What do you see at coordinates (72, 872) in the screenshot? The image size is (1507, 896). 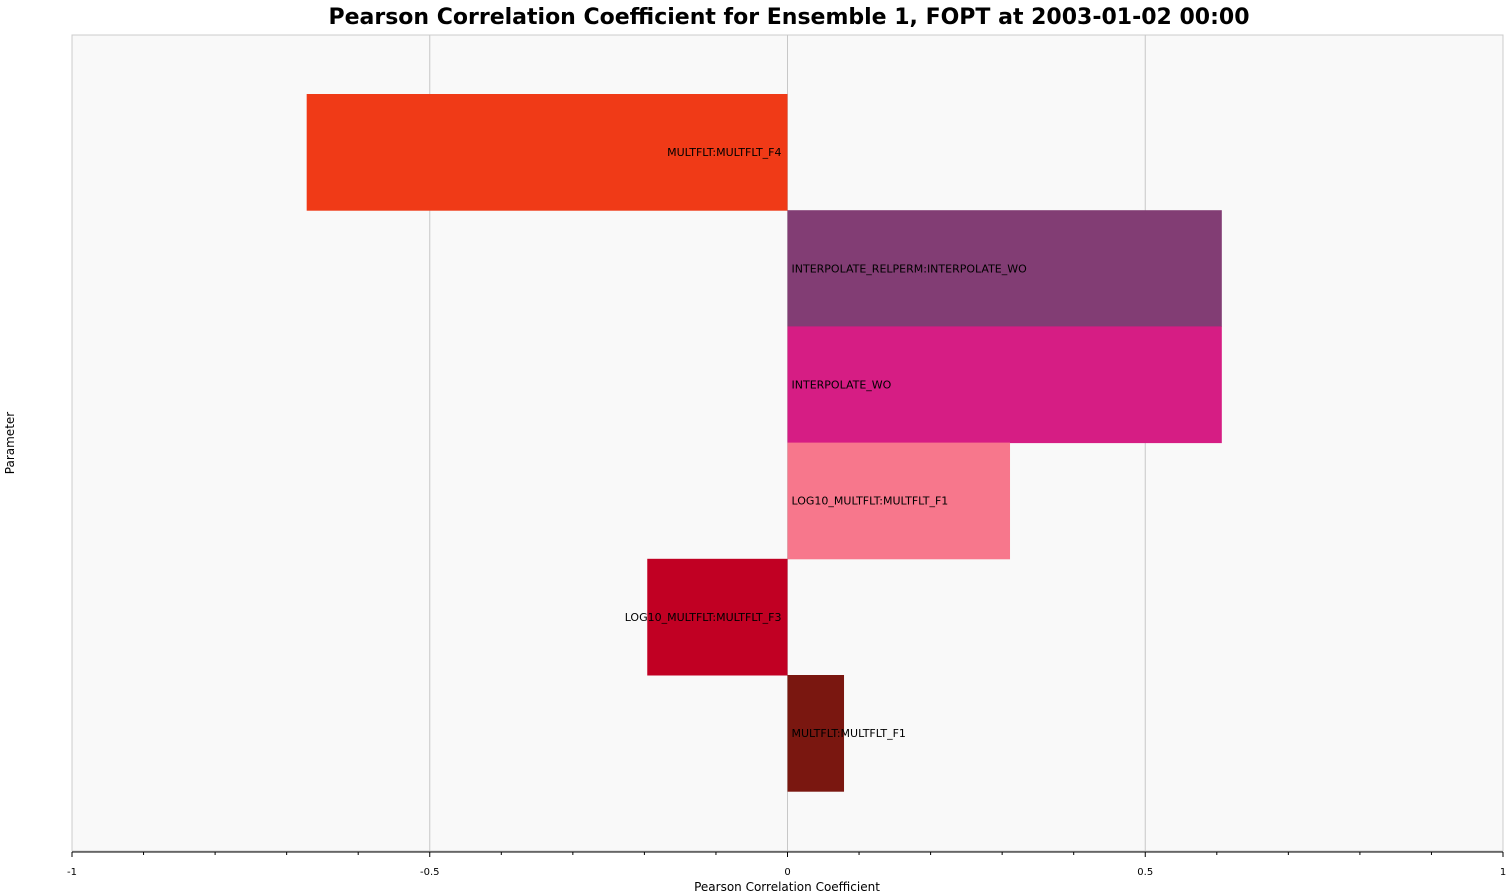 I see `x-tick-label-0: -1` at bounding box center [72, 872].